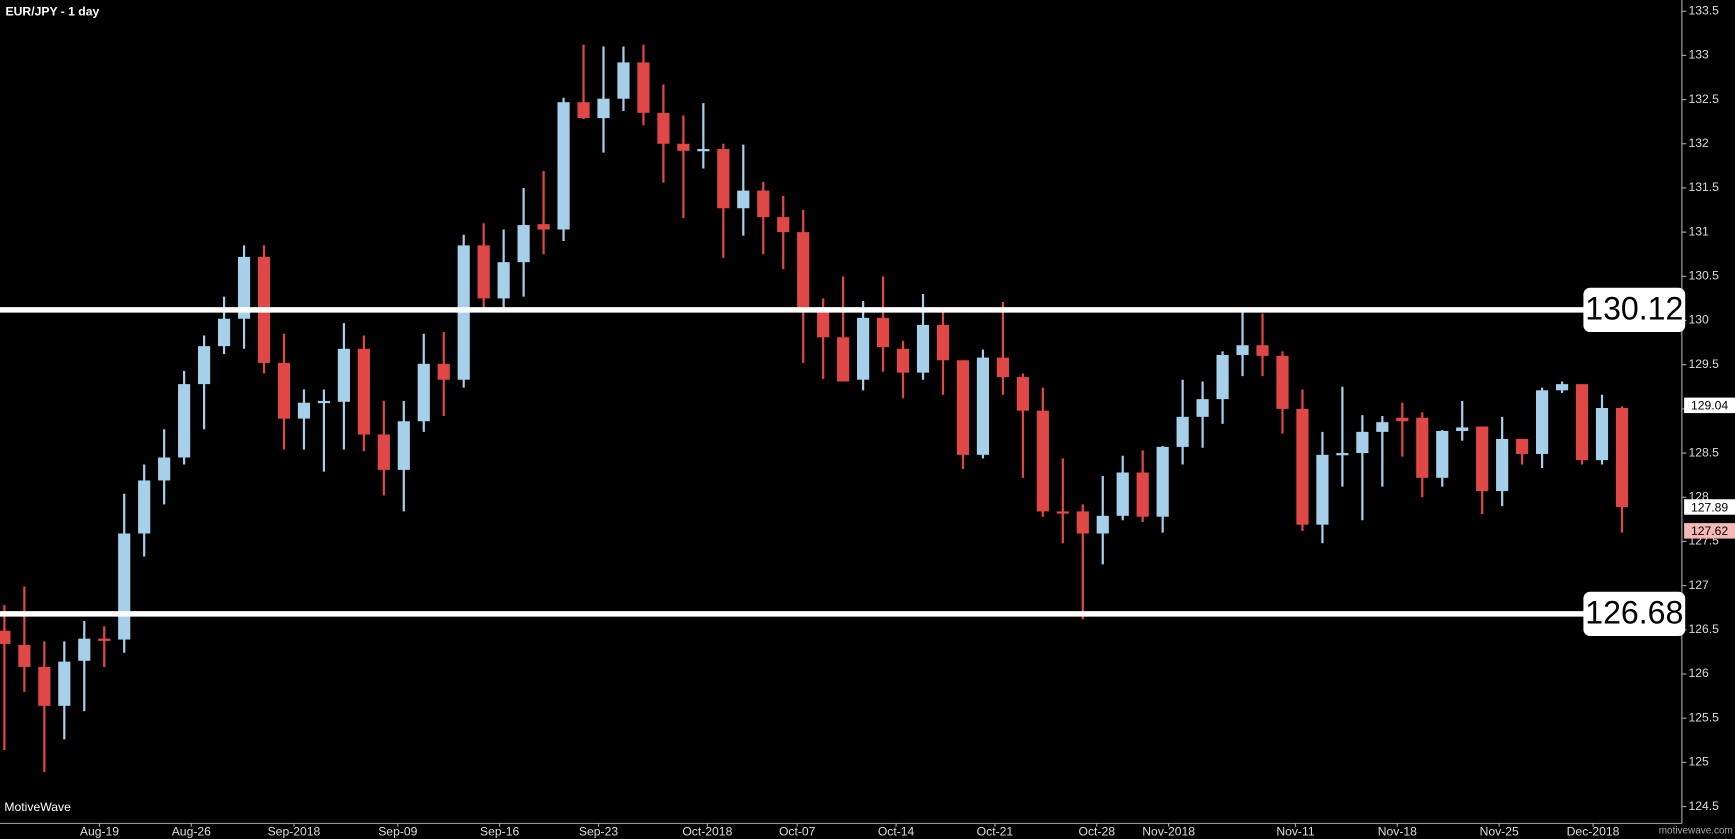 The height and width of the screenshot is (839, 1735). What do you see at coordinates (598, 831) in the screenshot?
I see `x-tick-label: Sep-23` at bounding box center [598, 831].